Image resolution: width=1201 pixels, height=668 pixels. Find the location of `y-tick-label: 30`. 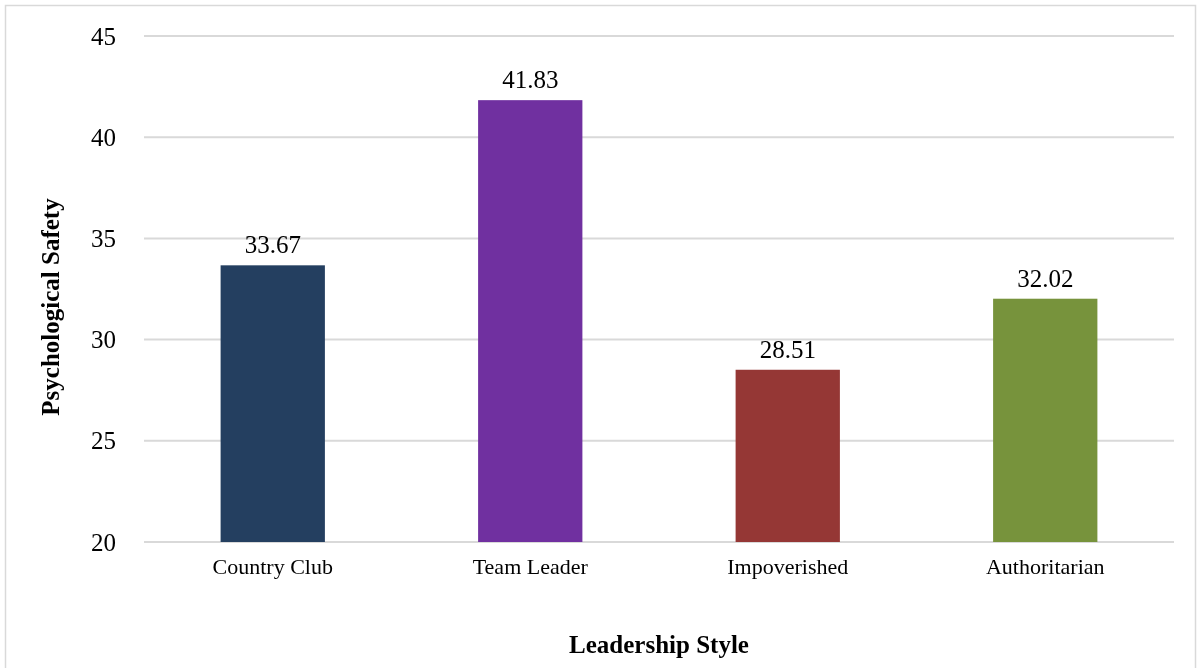

y-tick-label: 30 is located at coordinates (103, 340).